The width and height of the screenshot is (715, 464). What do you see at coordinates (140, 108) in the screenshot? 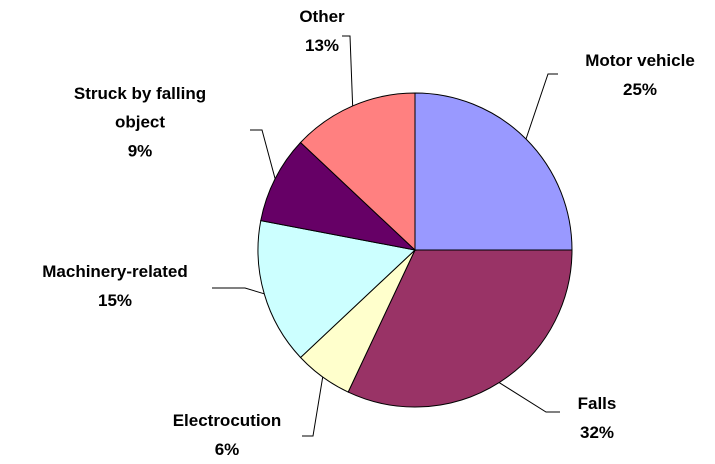
I see `slice-label: Struck by falling object` at bounding box center [140, 108].